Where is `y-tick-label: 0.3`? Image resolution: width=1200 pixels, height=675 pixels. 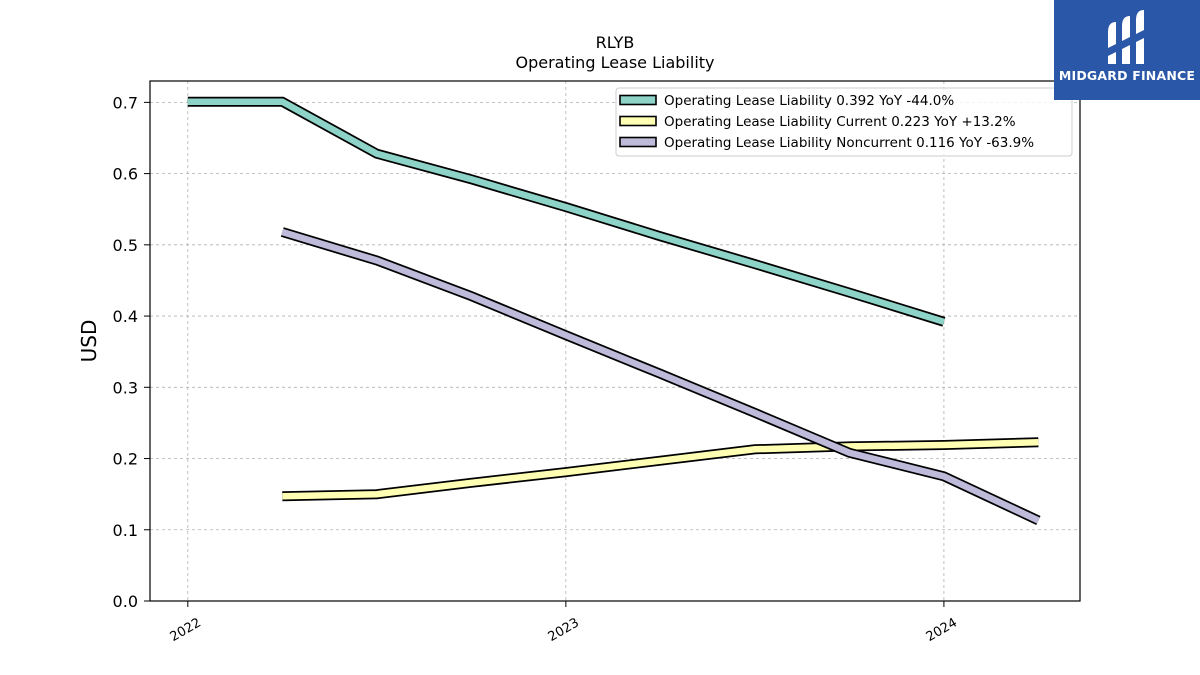 y-tick-label: 0.3 is located at coordinates (125, 387).